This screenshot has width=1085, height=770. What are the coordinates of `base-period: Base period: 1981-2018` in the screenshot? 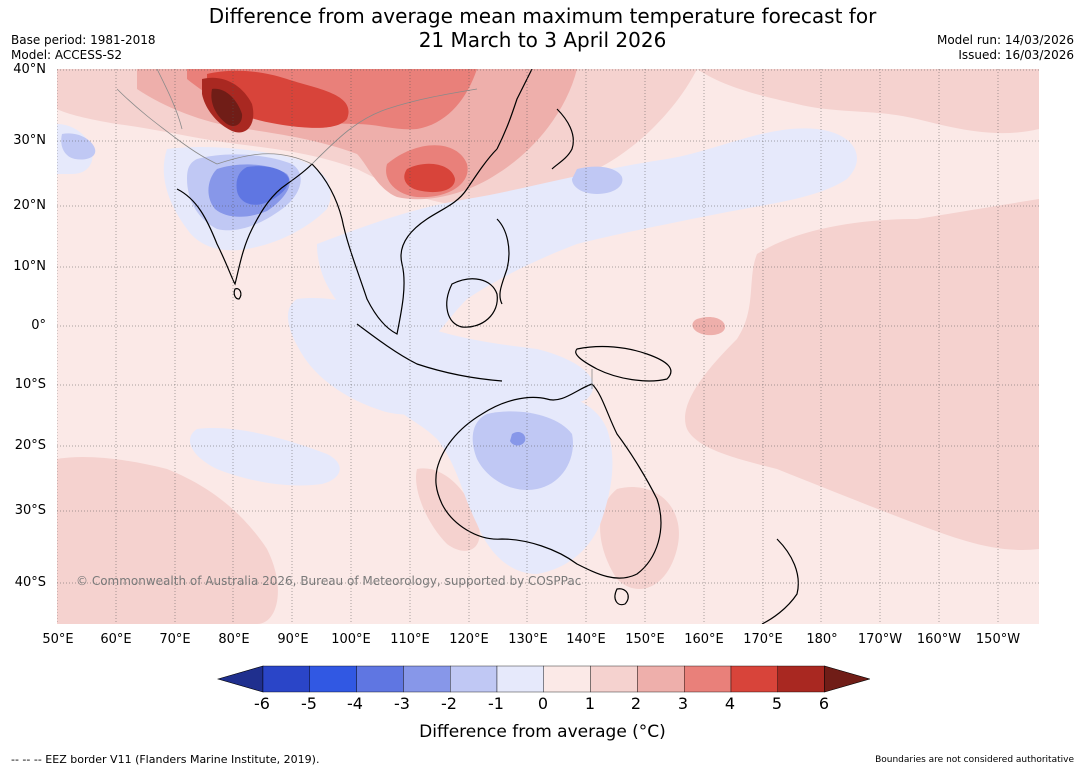 It's located at (83, 40).